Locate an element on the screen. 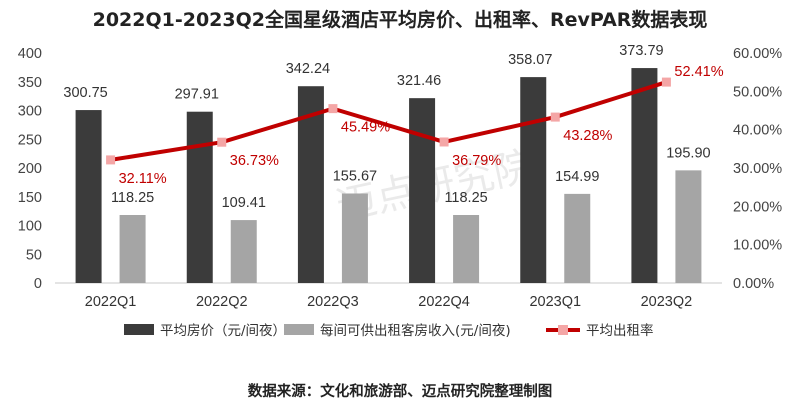 The image size is (800, 409). right-y-tick-label: 20.00% is located at coordinates (757, 207).